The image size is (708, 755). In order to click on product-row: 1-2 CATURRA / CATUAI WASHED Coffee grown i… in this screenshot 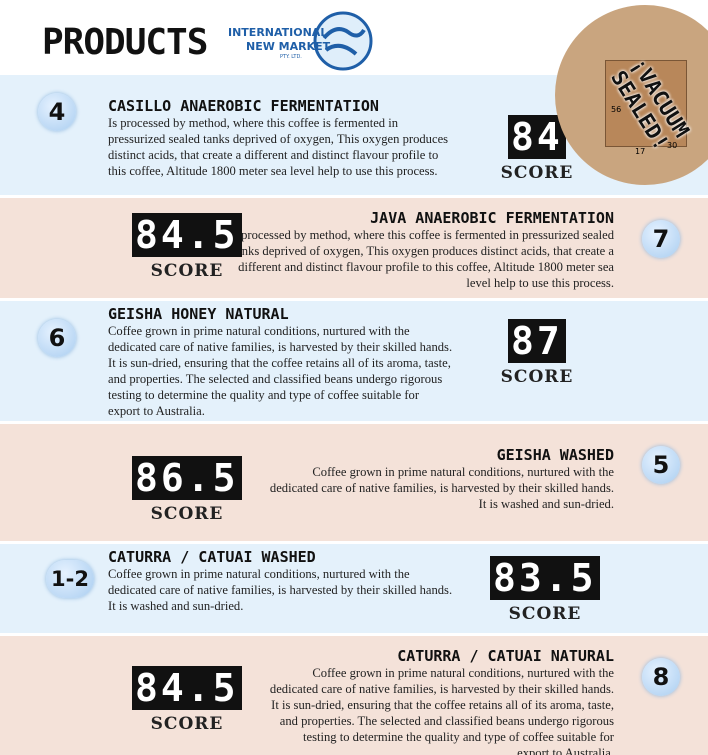, I will do `click(354, 588)`.